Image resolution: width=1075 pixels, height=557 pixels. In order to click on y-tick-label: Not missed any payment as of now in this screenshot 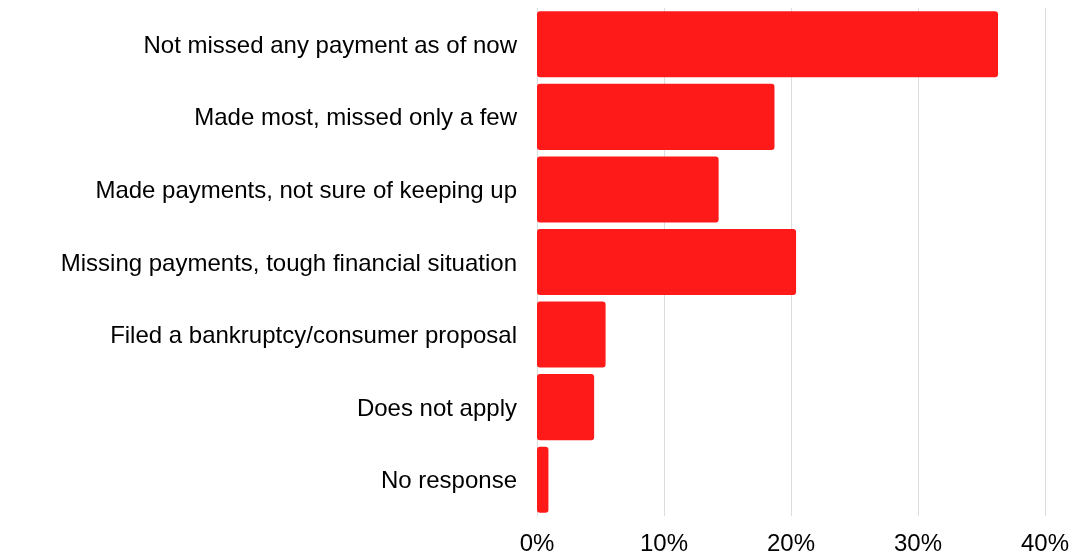, I will do `click(330, 44)`.